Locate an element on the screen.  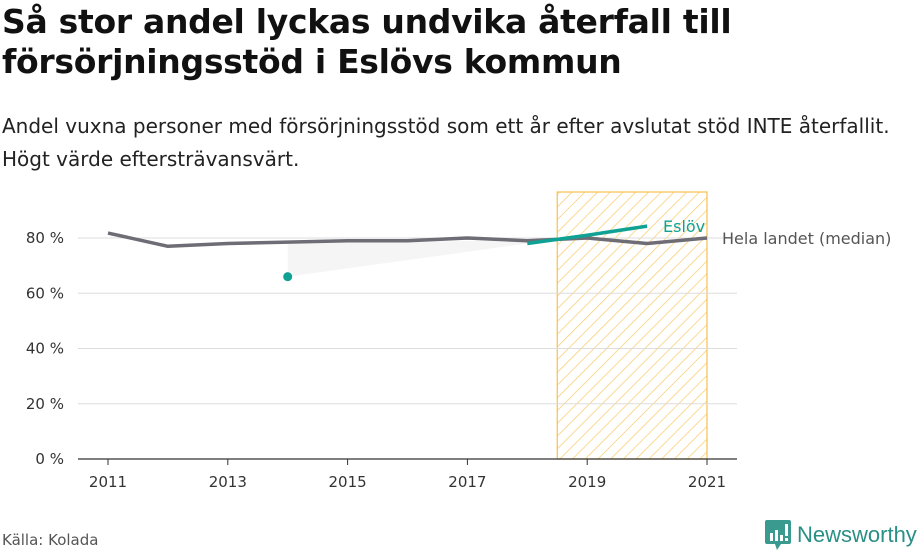
y-tick-label: 80 % is located at coordinates (45, 238).